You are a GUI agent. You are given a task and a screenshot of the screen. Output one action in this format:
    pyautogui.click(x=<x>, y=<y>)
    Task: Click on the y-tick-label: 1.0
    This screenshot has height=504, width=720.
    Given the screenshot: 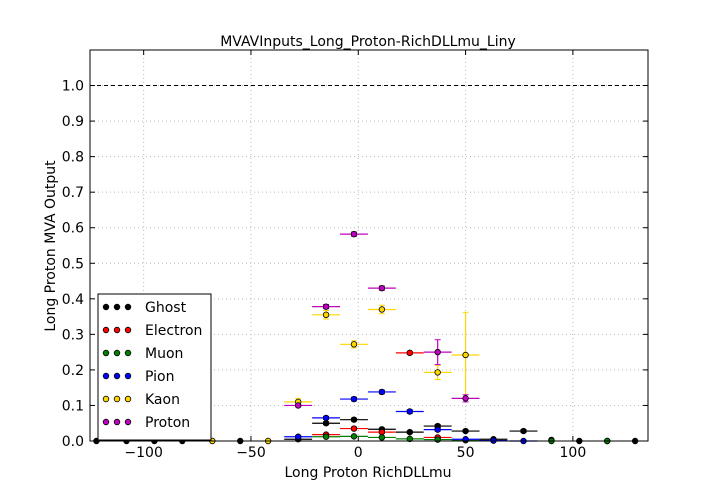 What is the action you would take?
    pyautogui.click(x=73, y=87)
    